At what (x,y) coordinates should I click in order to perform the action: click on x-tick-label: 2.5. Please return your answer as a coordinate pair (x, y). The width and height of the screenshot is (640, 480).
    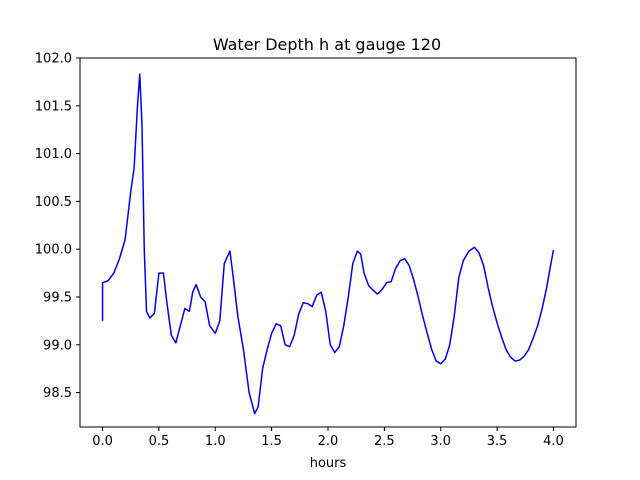
    Looking at the image, I should click on (384, 441).